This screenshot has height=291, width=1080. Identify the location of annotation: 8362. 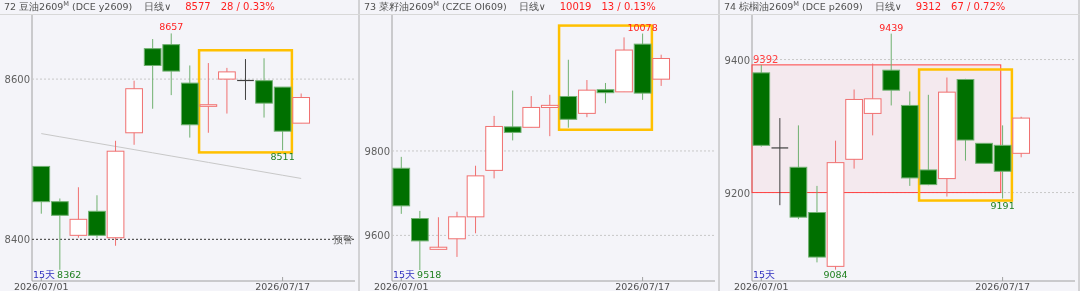
(69, 274).